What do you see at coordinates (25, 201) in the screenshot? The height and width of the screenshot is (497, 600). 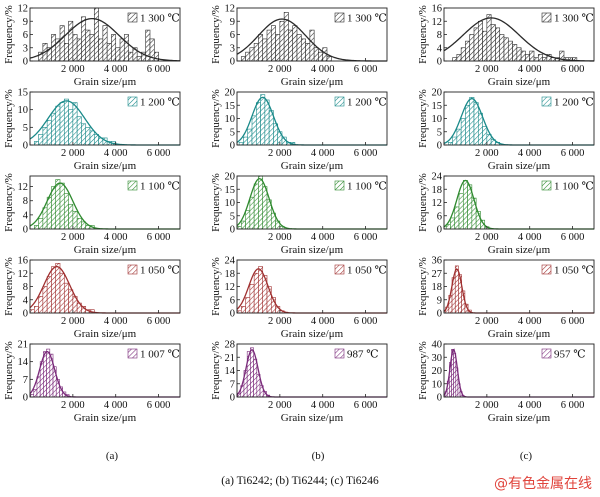 I see `y-tick-label: 8` at bounding box center [25, 201].